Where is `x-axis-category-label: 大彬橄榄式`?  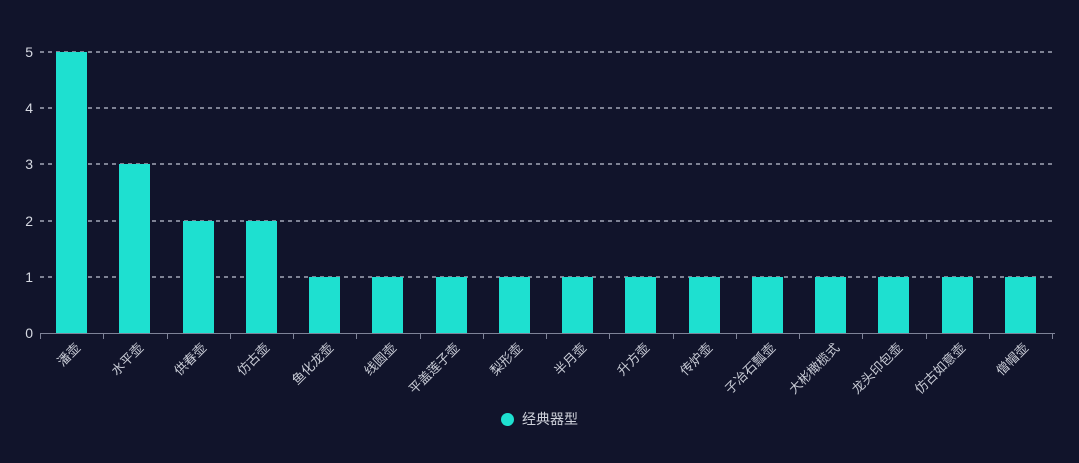
x-axis-category-label: 大彬橄榄式 is located at coordinates (813, 368).